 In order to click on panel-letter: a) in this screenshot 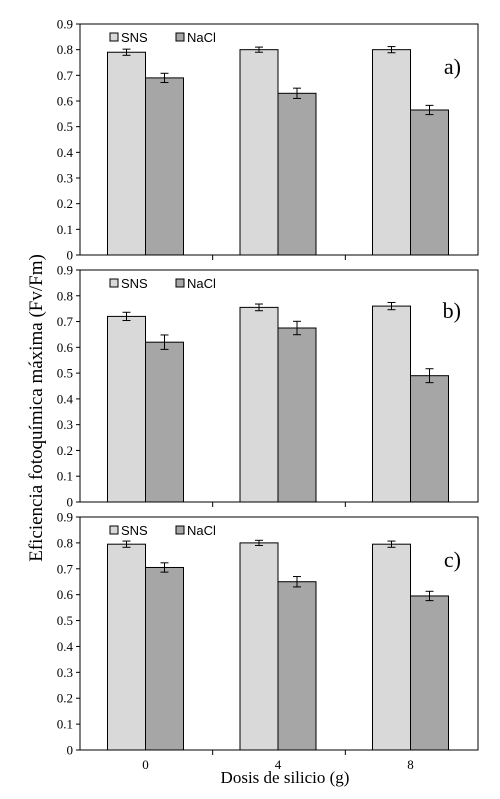, I will do `click(452, 66)`.